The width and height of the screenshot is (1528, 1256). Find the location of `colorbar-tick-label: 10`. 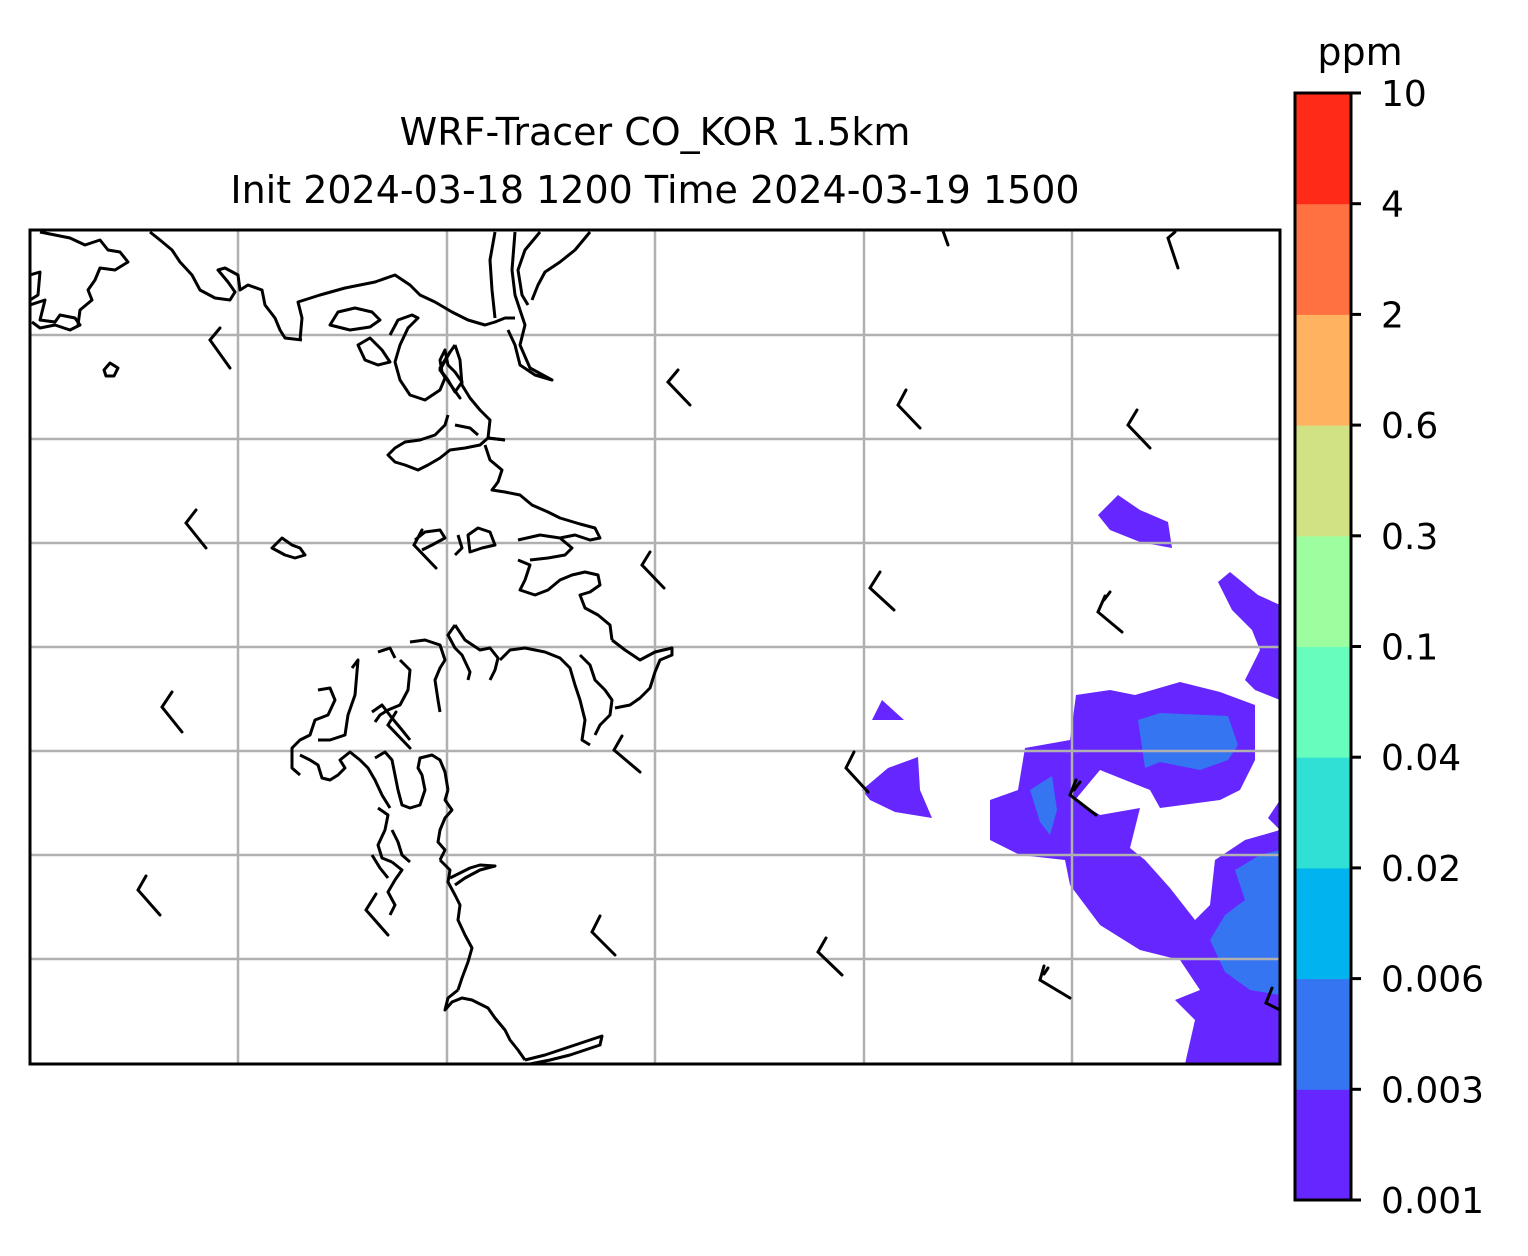

colorbar-tick-label: 10 is located at coordinates (1404, 94).